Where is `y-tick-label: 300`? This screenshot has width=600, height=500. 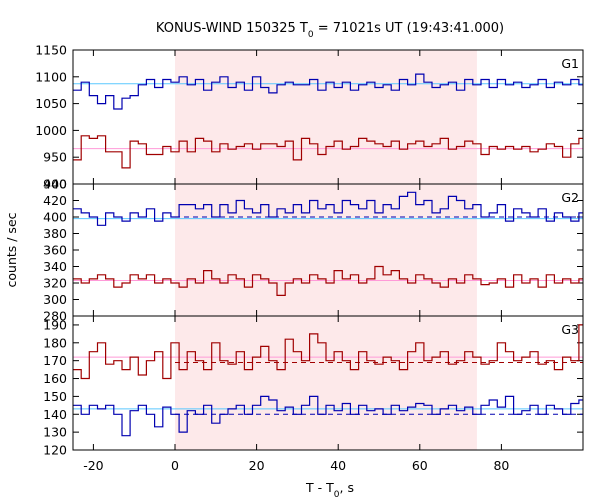
y-tick-label: 300 is located at coordinates (55, 299).